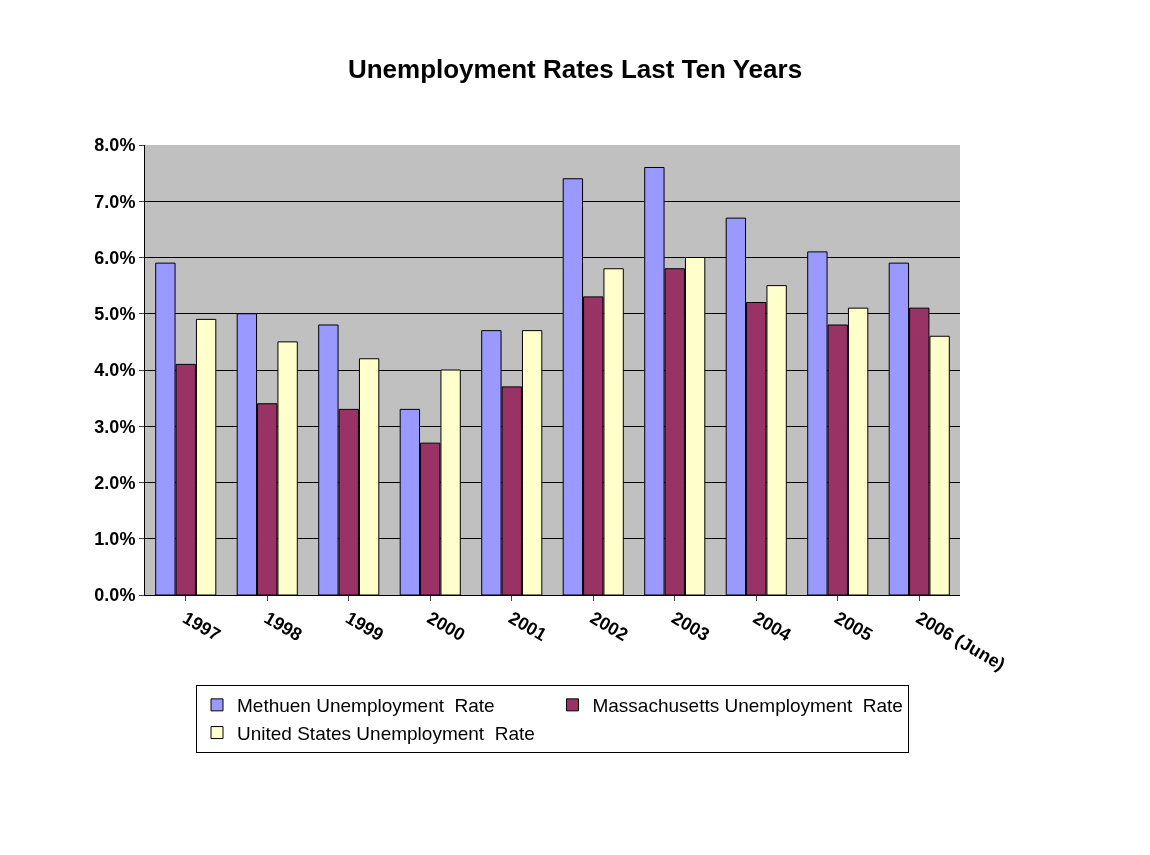 The width and height of the screenshot is (1150, 855). What do you see at coordinates (366, 706) in the screenshot?
I see `legend-label: Methuen Unemployment Rate` at bounding box center [366, 706].